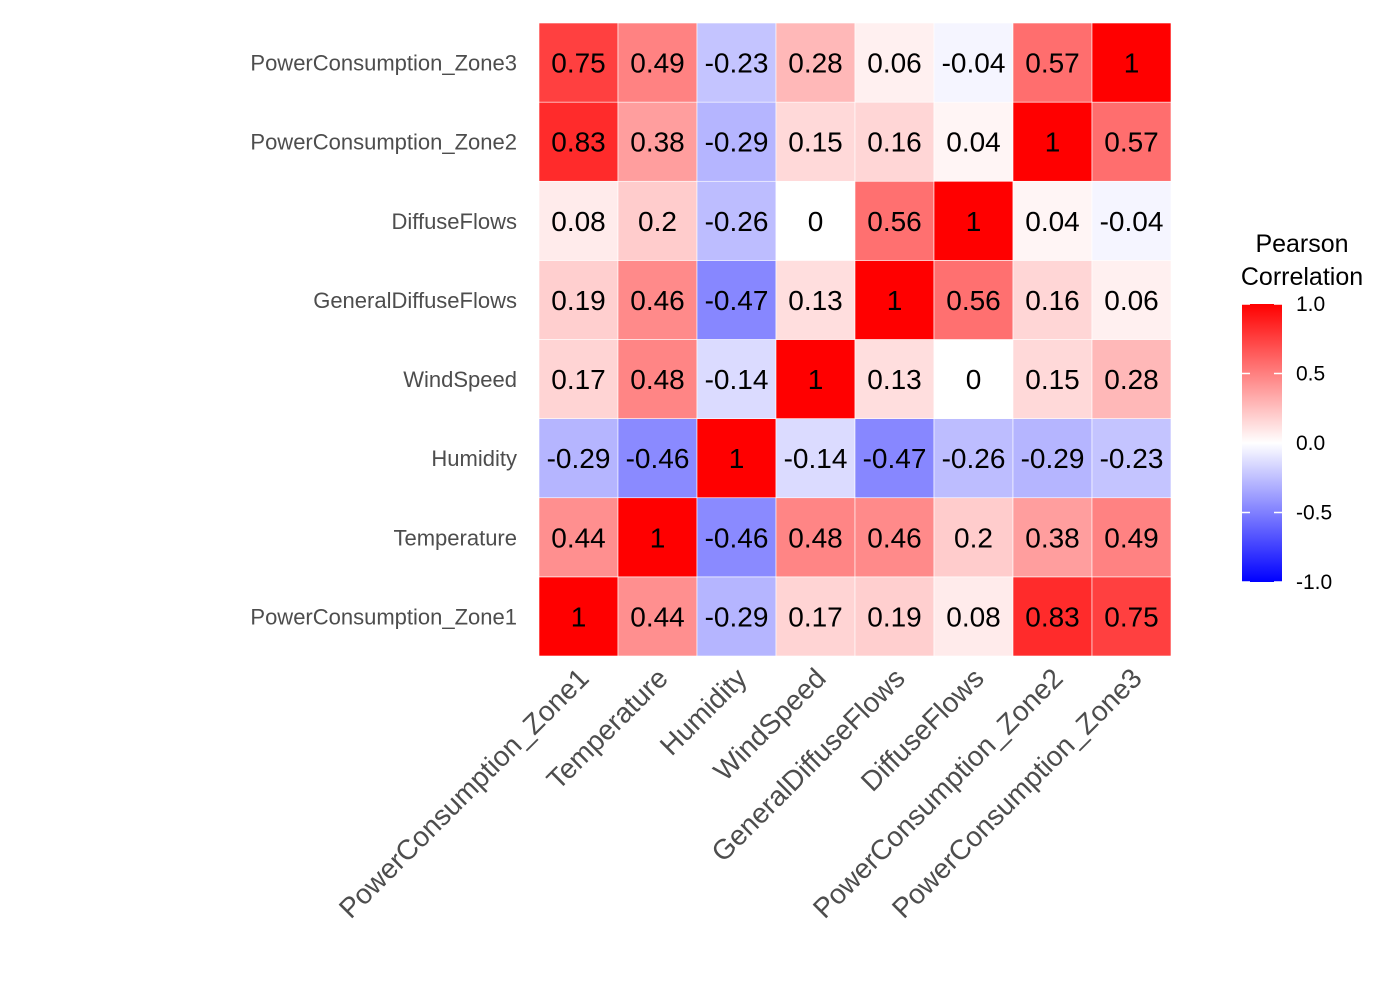 This screenshot has width=1400, height=1000. What do you see at coordinates (1310, 443) in the screenshot?
I see `legend-tick-label: 0.0` at bounding box center [1310, 443].